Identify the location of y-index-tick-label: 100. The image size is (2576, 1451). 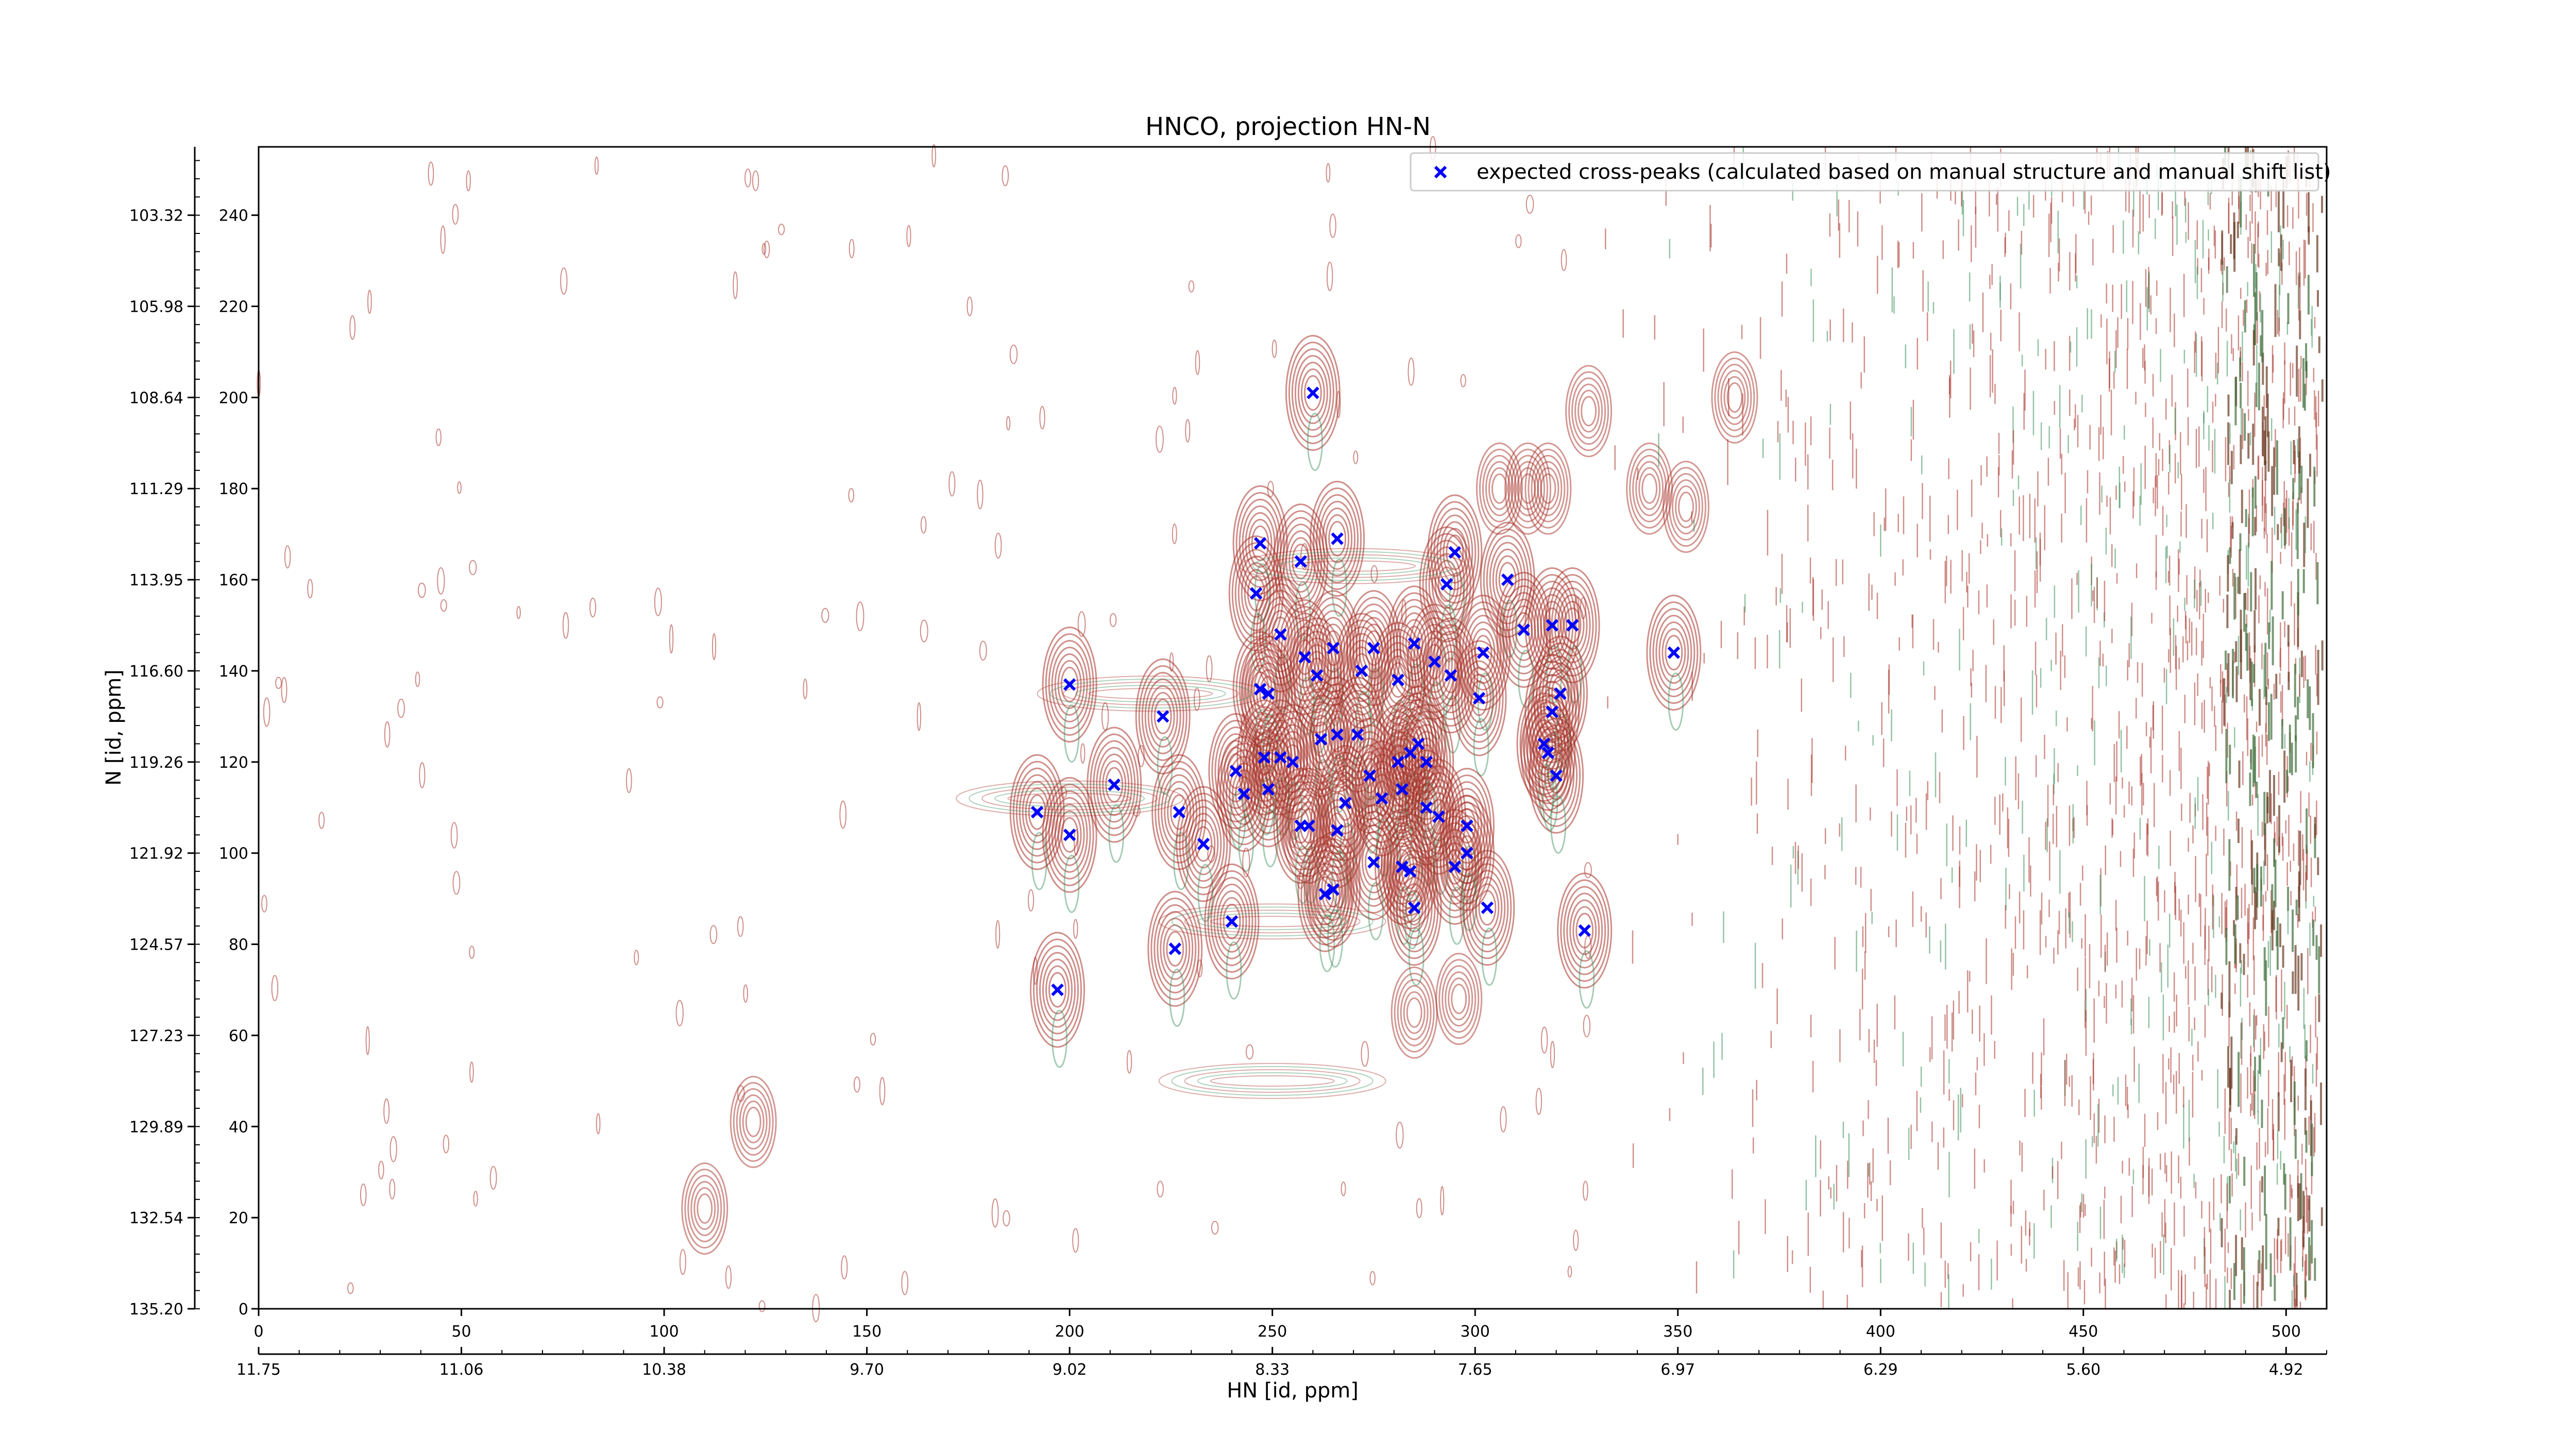
(233, 854).